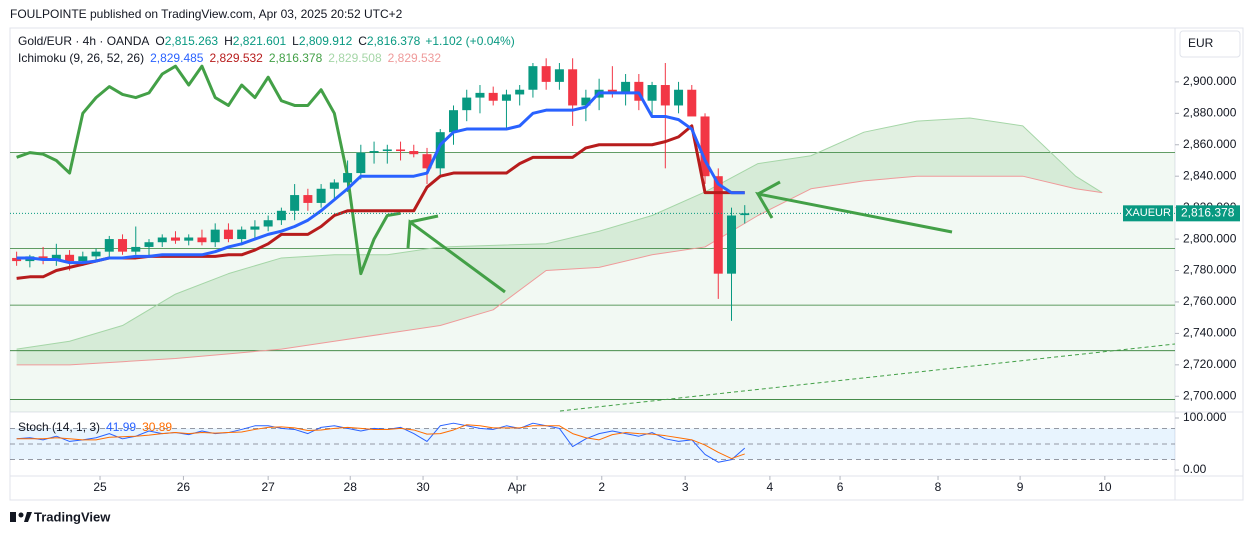 The height and width of the screenshot is (537, 1257). Describe the element at coordinates (355, 58) in the screenshot. I see `legend-item: 2,829.508` at that location.